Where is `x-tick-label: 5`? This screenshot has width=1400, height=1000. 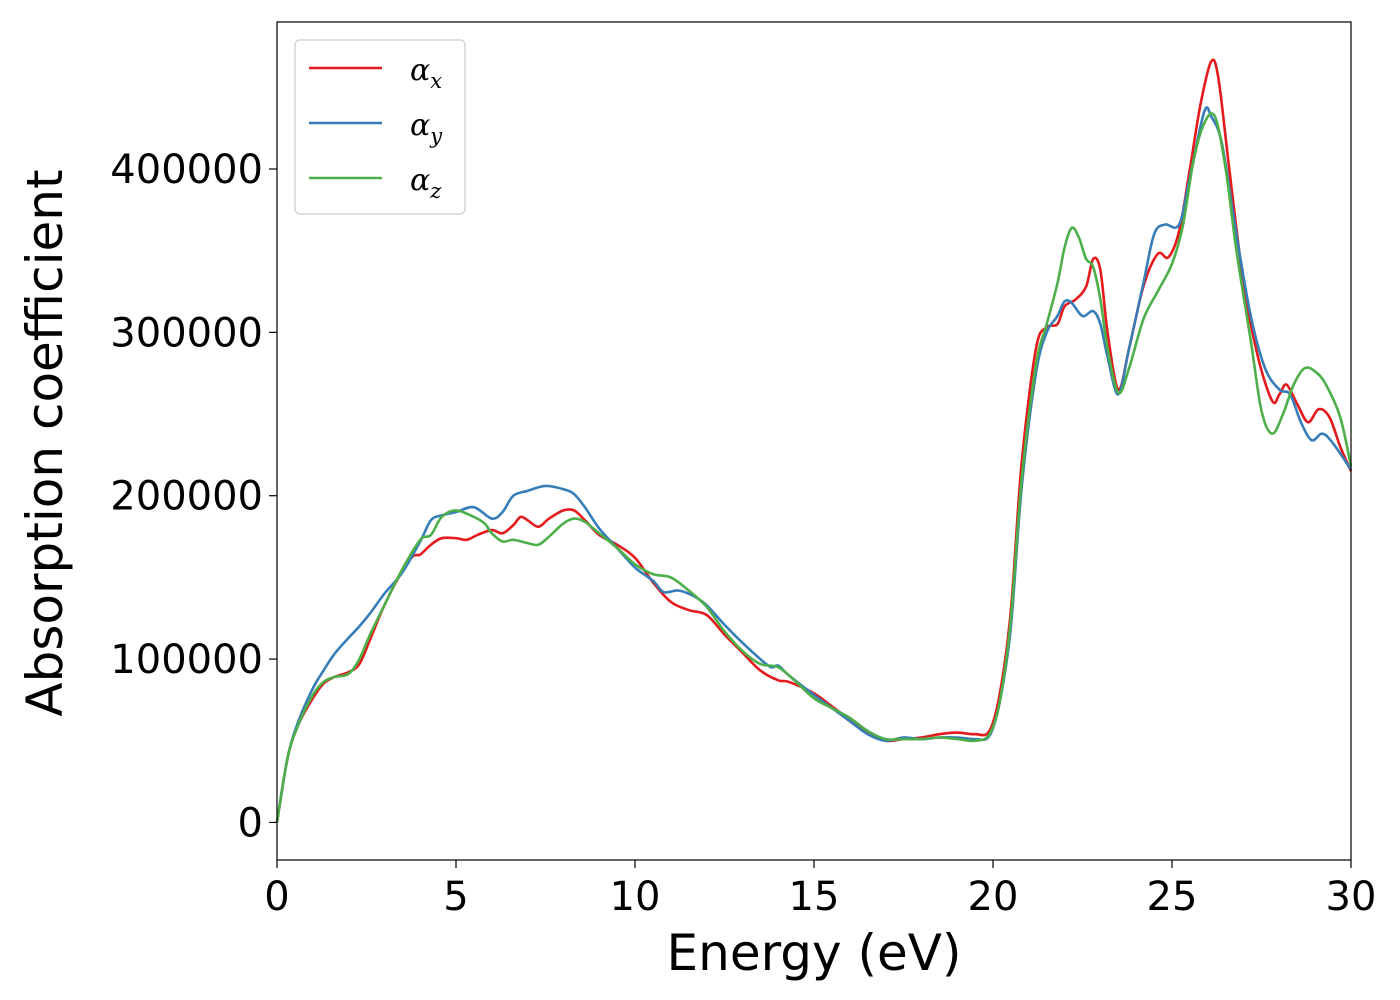 x-tick-label: 5 is located at coordinates (455, 897).